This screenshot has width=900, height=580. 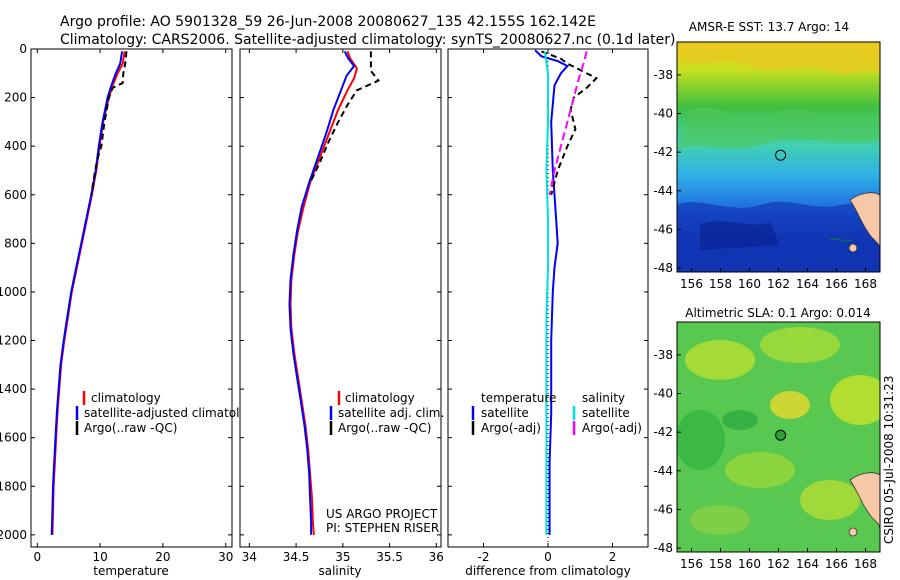 I want to click on y-tick-label: 800, so click(x=15, y=243).